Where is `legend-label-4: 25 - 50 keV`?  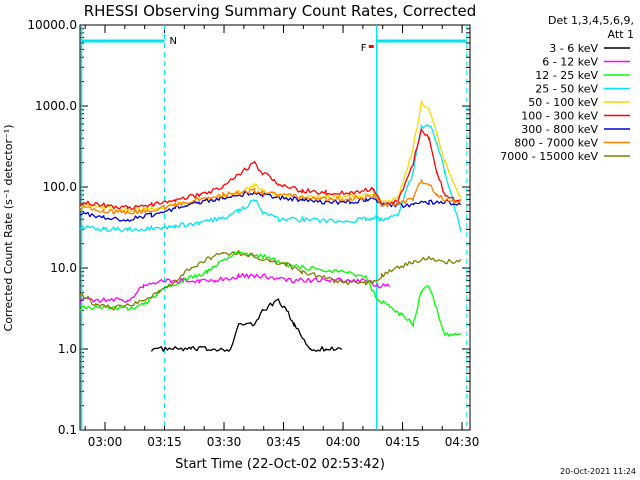 legend-label-4: 25 - 50 keV is located at coordinates (566, 89).